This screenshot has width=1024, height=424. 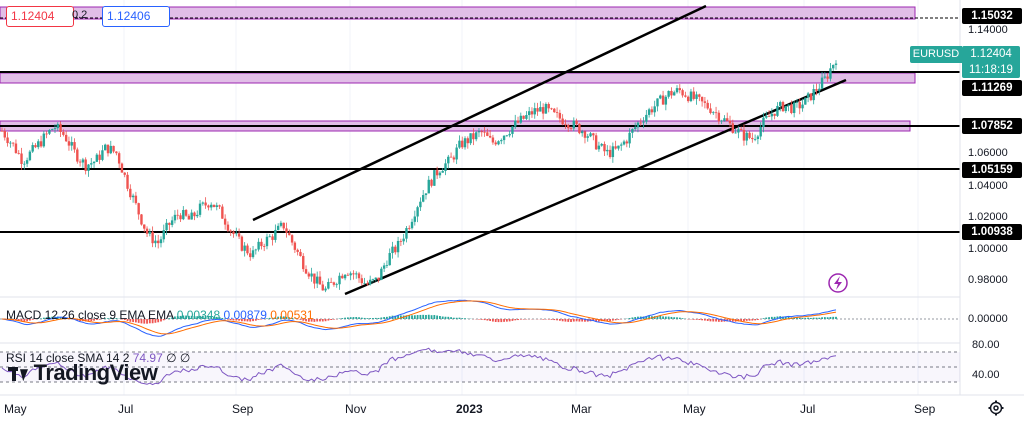 I want to click on sell-price-button: 1.12404, so click(x=40, y=16).